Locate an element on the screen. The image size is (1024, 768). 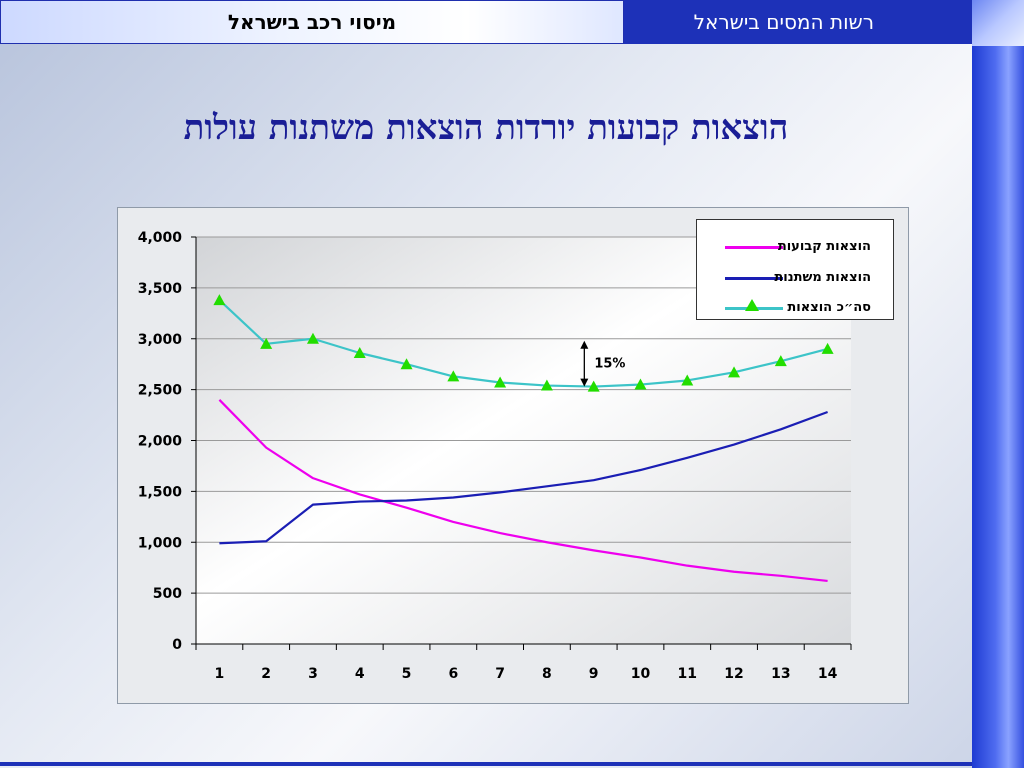
x-tick-label: 3 is located at coordinates (313, 674).